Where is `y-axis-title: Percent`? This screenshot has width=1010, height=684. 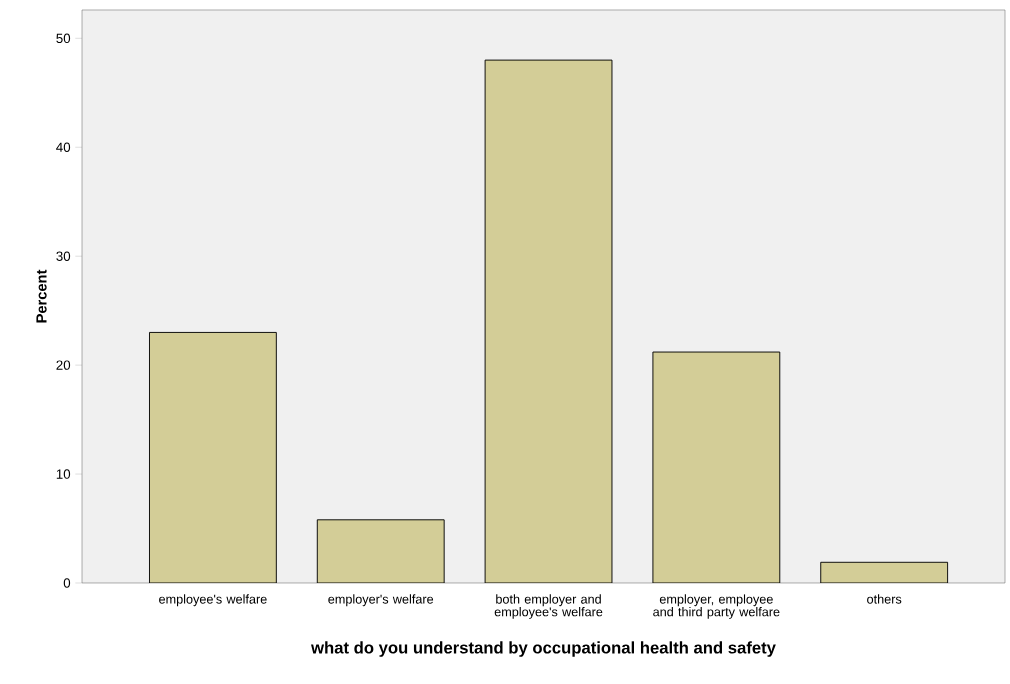
y-axis-title: Percent is located at coordinates (41, 296).